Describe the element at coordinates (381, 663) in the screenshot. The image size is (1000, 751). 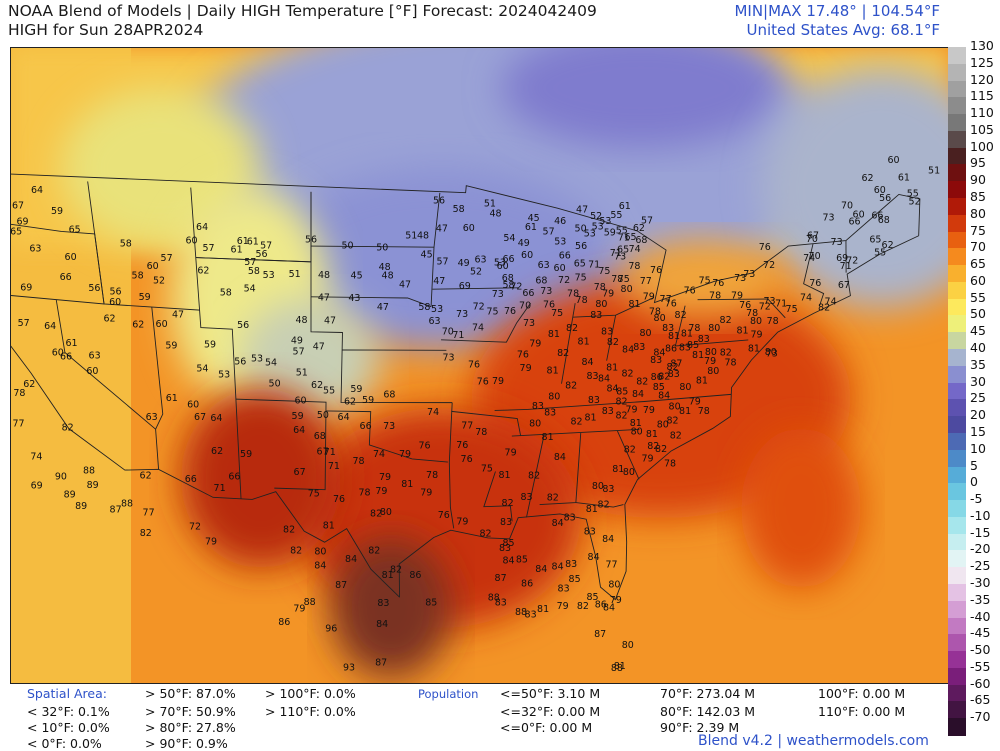
I see `temperature-label: 87` at that location.